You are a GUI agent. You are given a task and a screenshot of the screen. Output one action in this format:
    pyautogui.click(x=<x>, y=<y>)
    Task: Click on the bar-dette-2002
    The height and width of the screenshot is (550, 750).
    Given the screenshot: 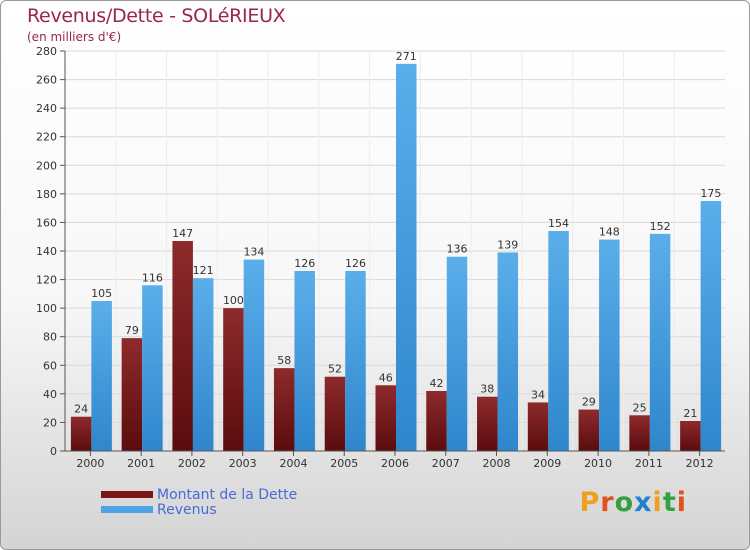 What is the action you would take?
    pyautogui.click(x=182, y=346)
    